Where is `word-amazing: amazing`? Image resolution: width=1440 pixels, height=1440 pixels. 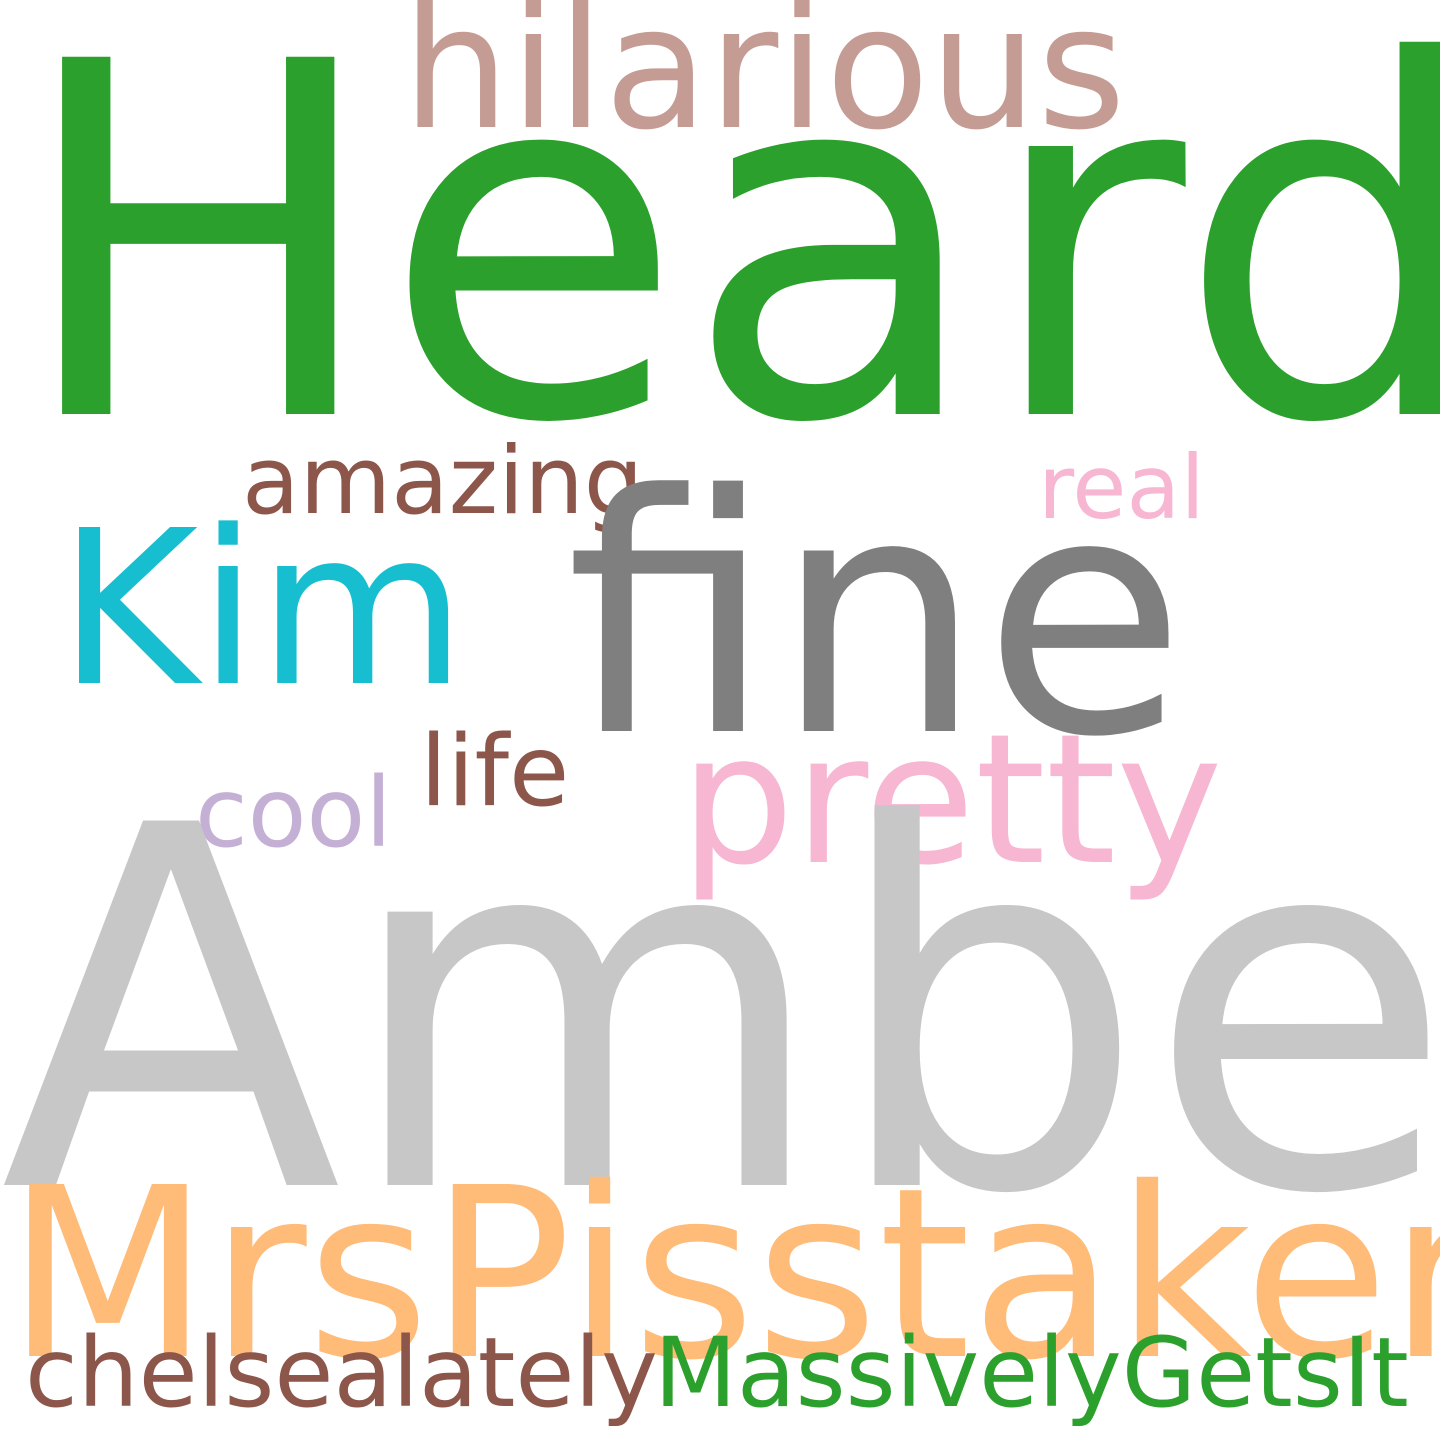 word-amazing: amazing is located at coordinates (443, 481).